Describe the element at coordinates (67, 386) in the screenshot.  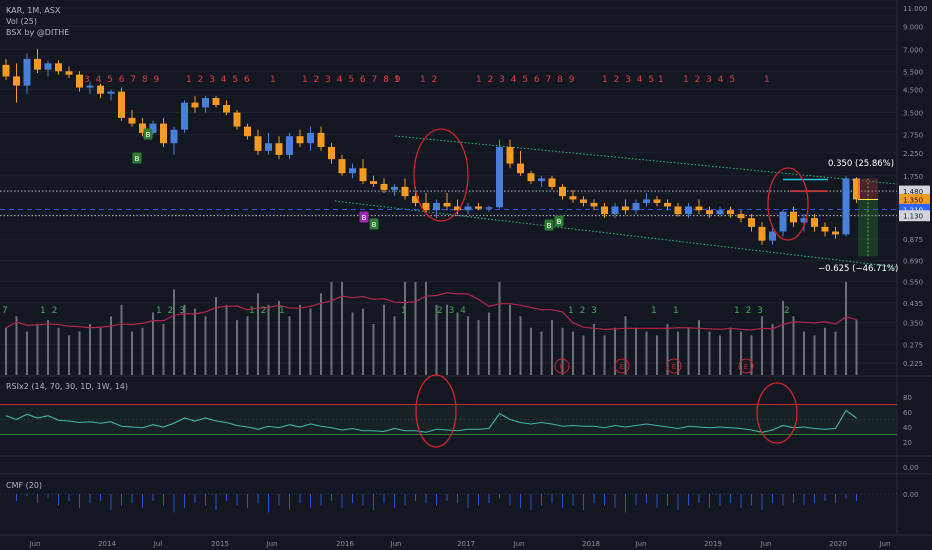
I see `rsi-indicator-label: RSIx2 (14, 70, 30, 1D, 1W, 14)` at that location.